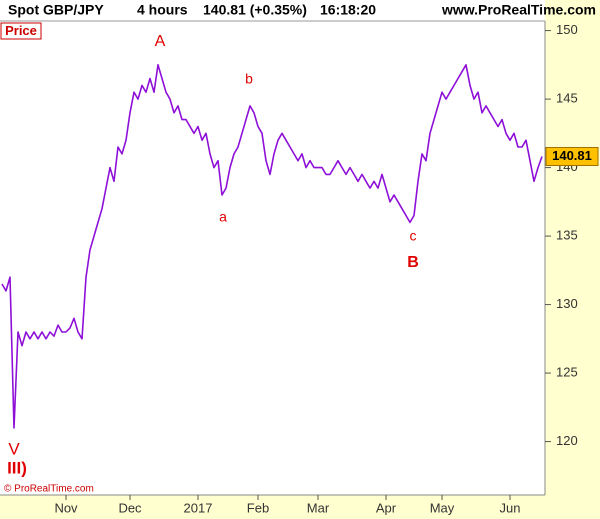 Image resolution: width=600 pixels, height=519 pixels. I want to click on last-price-label: 140.81, so click(572, 155).